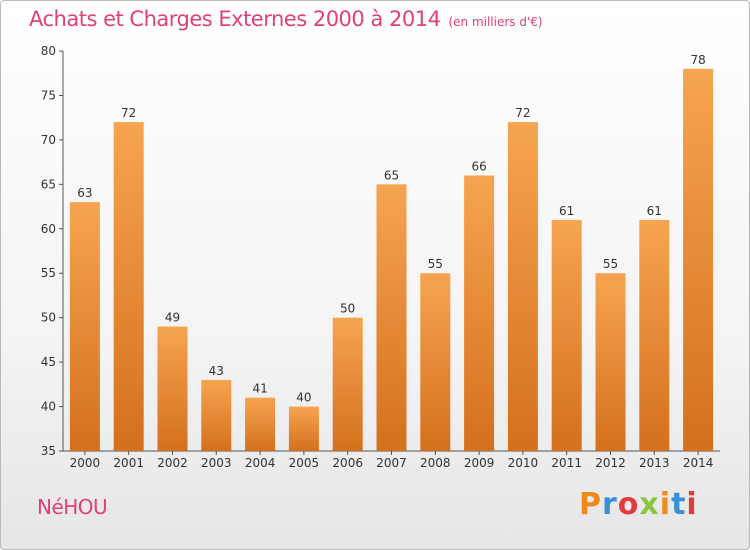  What do you see at coordinates (259, 389) in the screenshot?
I see `data-label: 41` at bounding box center [259, 389].